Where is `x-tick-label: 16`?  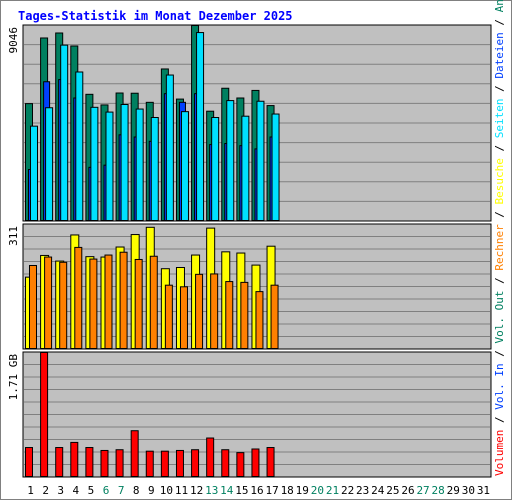
x-tick-label: 16 is located at coordinates (256, 490).